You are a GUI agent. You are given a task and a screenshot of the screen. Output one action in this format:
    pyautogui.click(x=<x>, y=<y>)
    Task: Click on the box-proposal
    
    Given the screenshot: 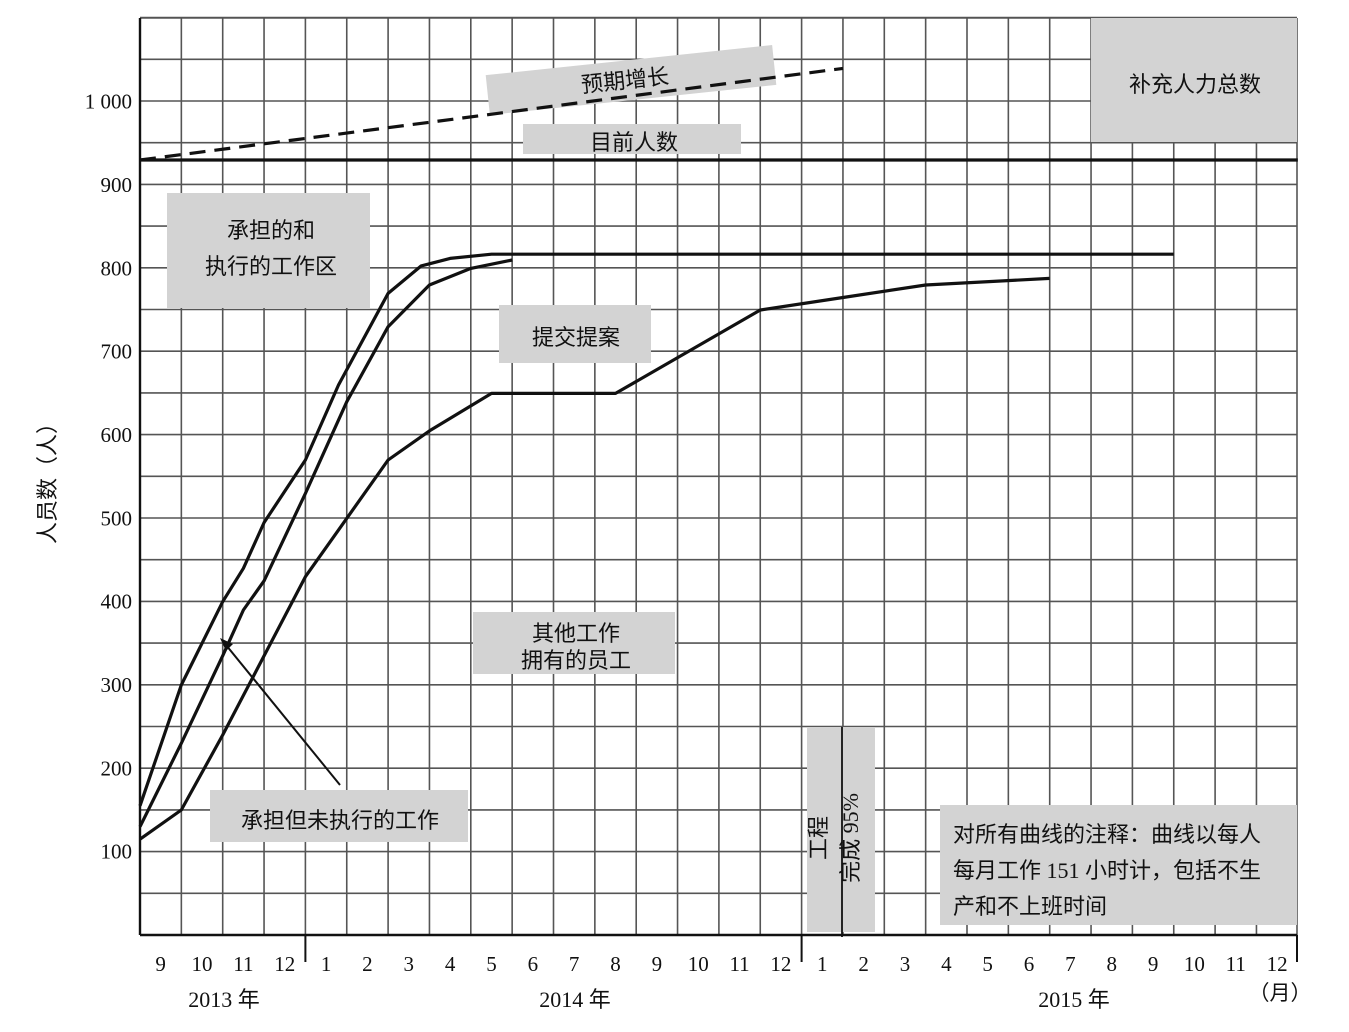 What is the action you would take?
    pyautogui.click(x=575, y=334)
    